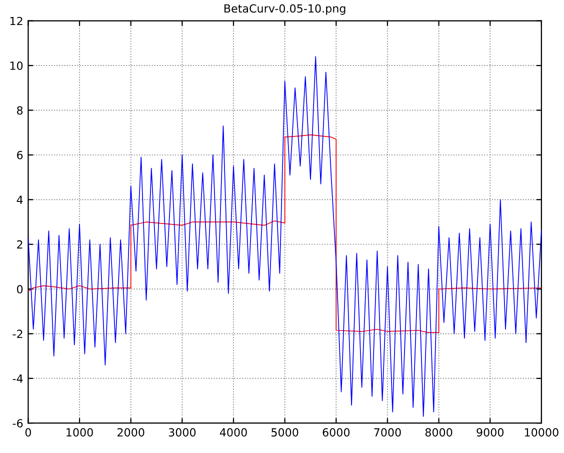 This screenshot has width=564, height=453. What do you see at coordinates (19, 200) in the screenshot?
I see `y-tick-label: 4` at bounding box center [19, 200].